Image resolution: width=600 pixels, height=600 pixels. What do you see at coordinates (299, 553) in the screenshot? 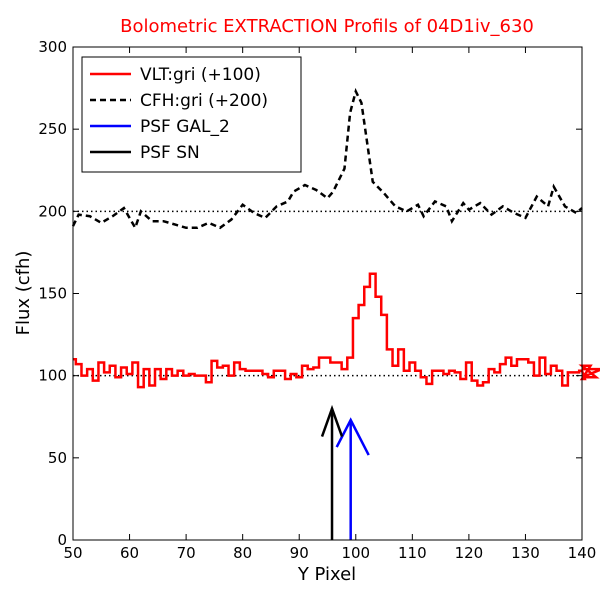
I see `x-tick-label: 90` at bounding box center [299, 553].